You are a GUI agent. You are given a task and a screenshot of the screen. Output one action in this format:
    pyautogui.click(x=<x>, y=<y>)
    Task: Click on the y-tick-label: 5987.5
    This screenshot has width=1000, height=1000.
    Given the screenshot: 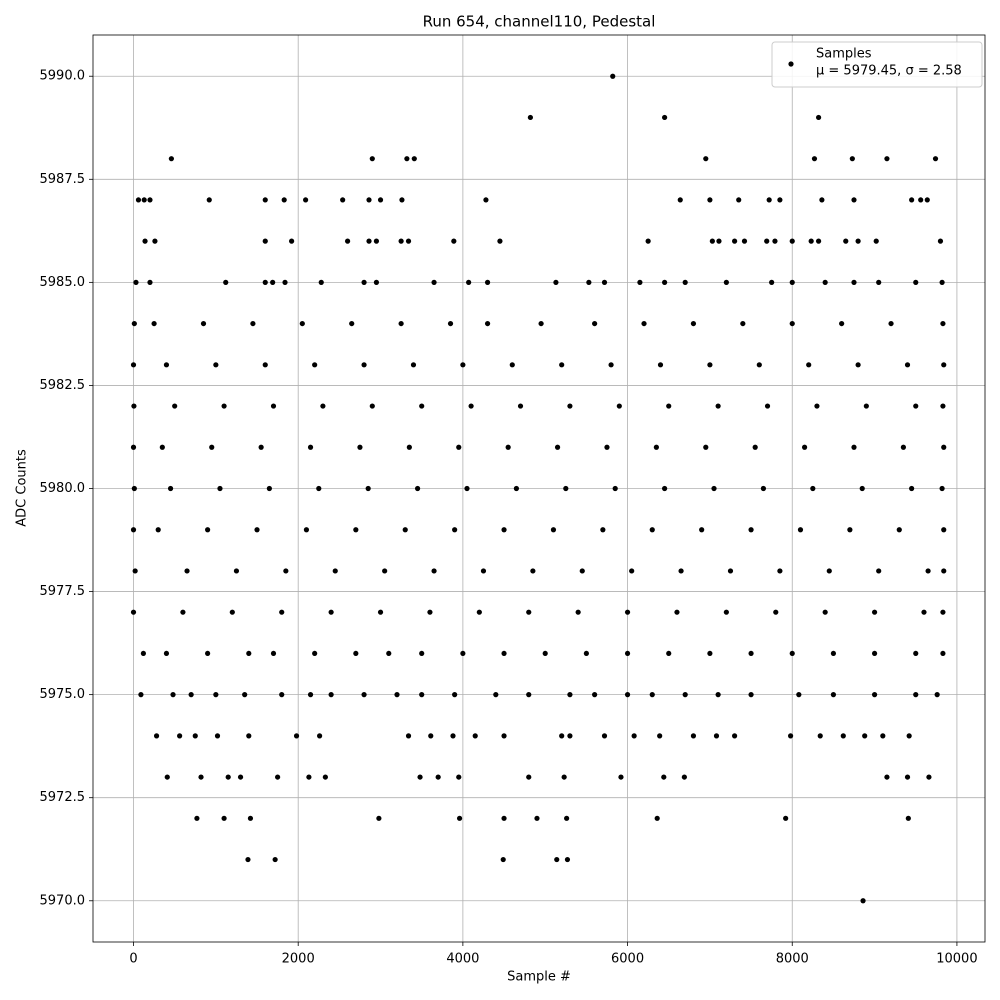 What is the action you would take?
    pyautogui.click(x=63, y=179)
    